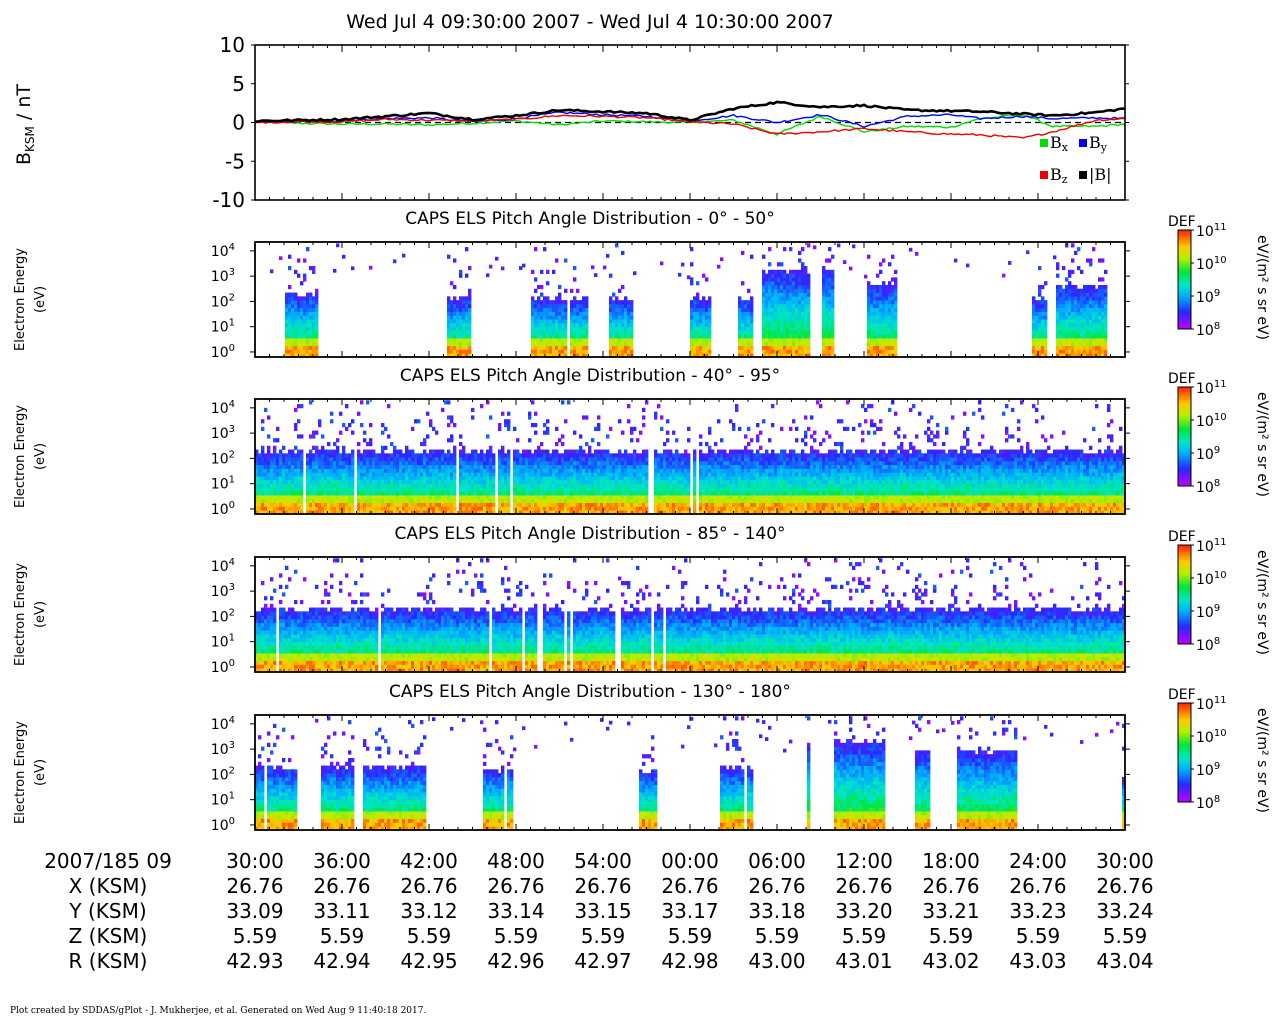 This screenshot has height=1024, width=1280. Describe the element at coordinates (1184, 270) in the screenshot. I see `colorbar-cell` at that location.